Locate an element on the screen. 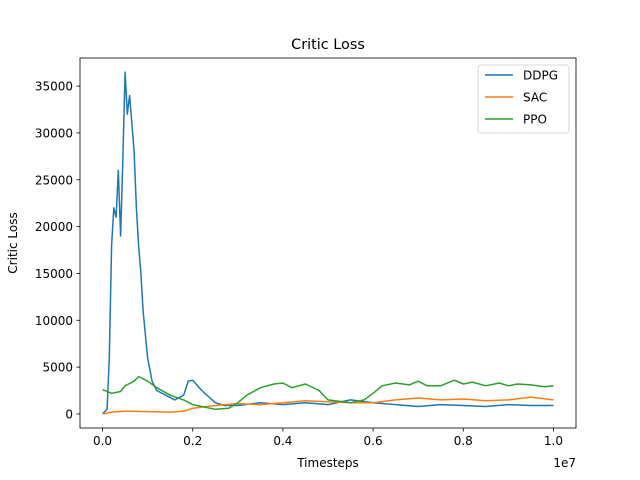  x-tick-label: 0.4 is located at coordinates (282, 441).